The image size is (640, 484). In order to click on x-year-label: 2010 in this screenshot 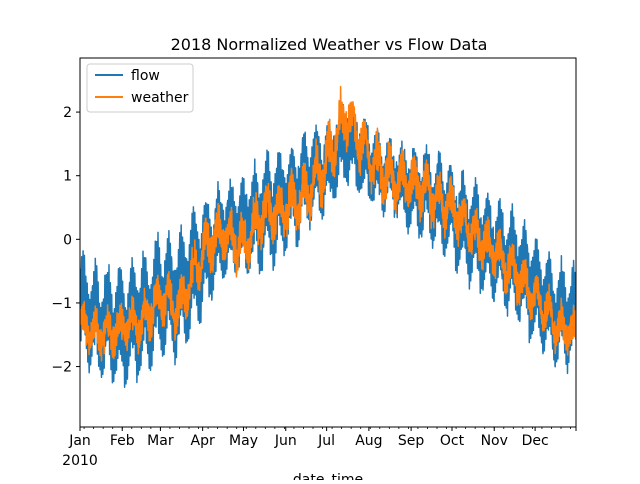, I will do `click(80, 461)`.